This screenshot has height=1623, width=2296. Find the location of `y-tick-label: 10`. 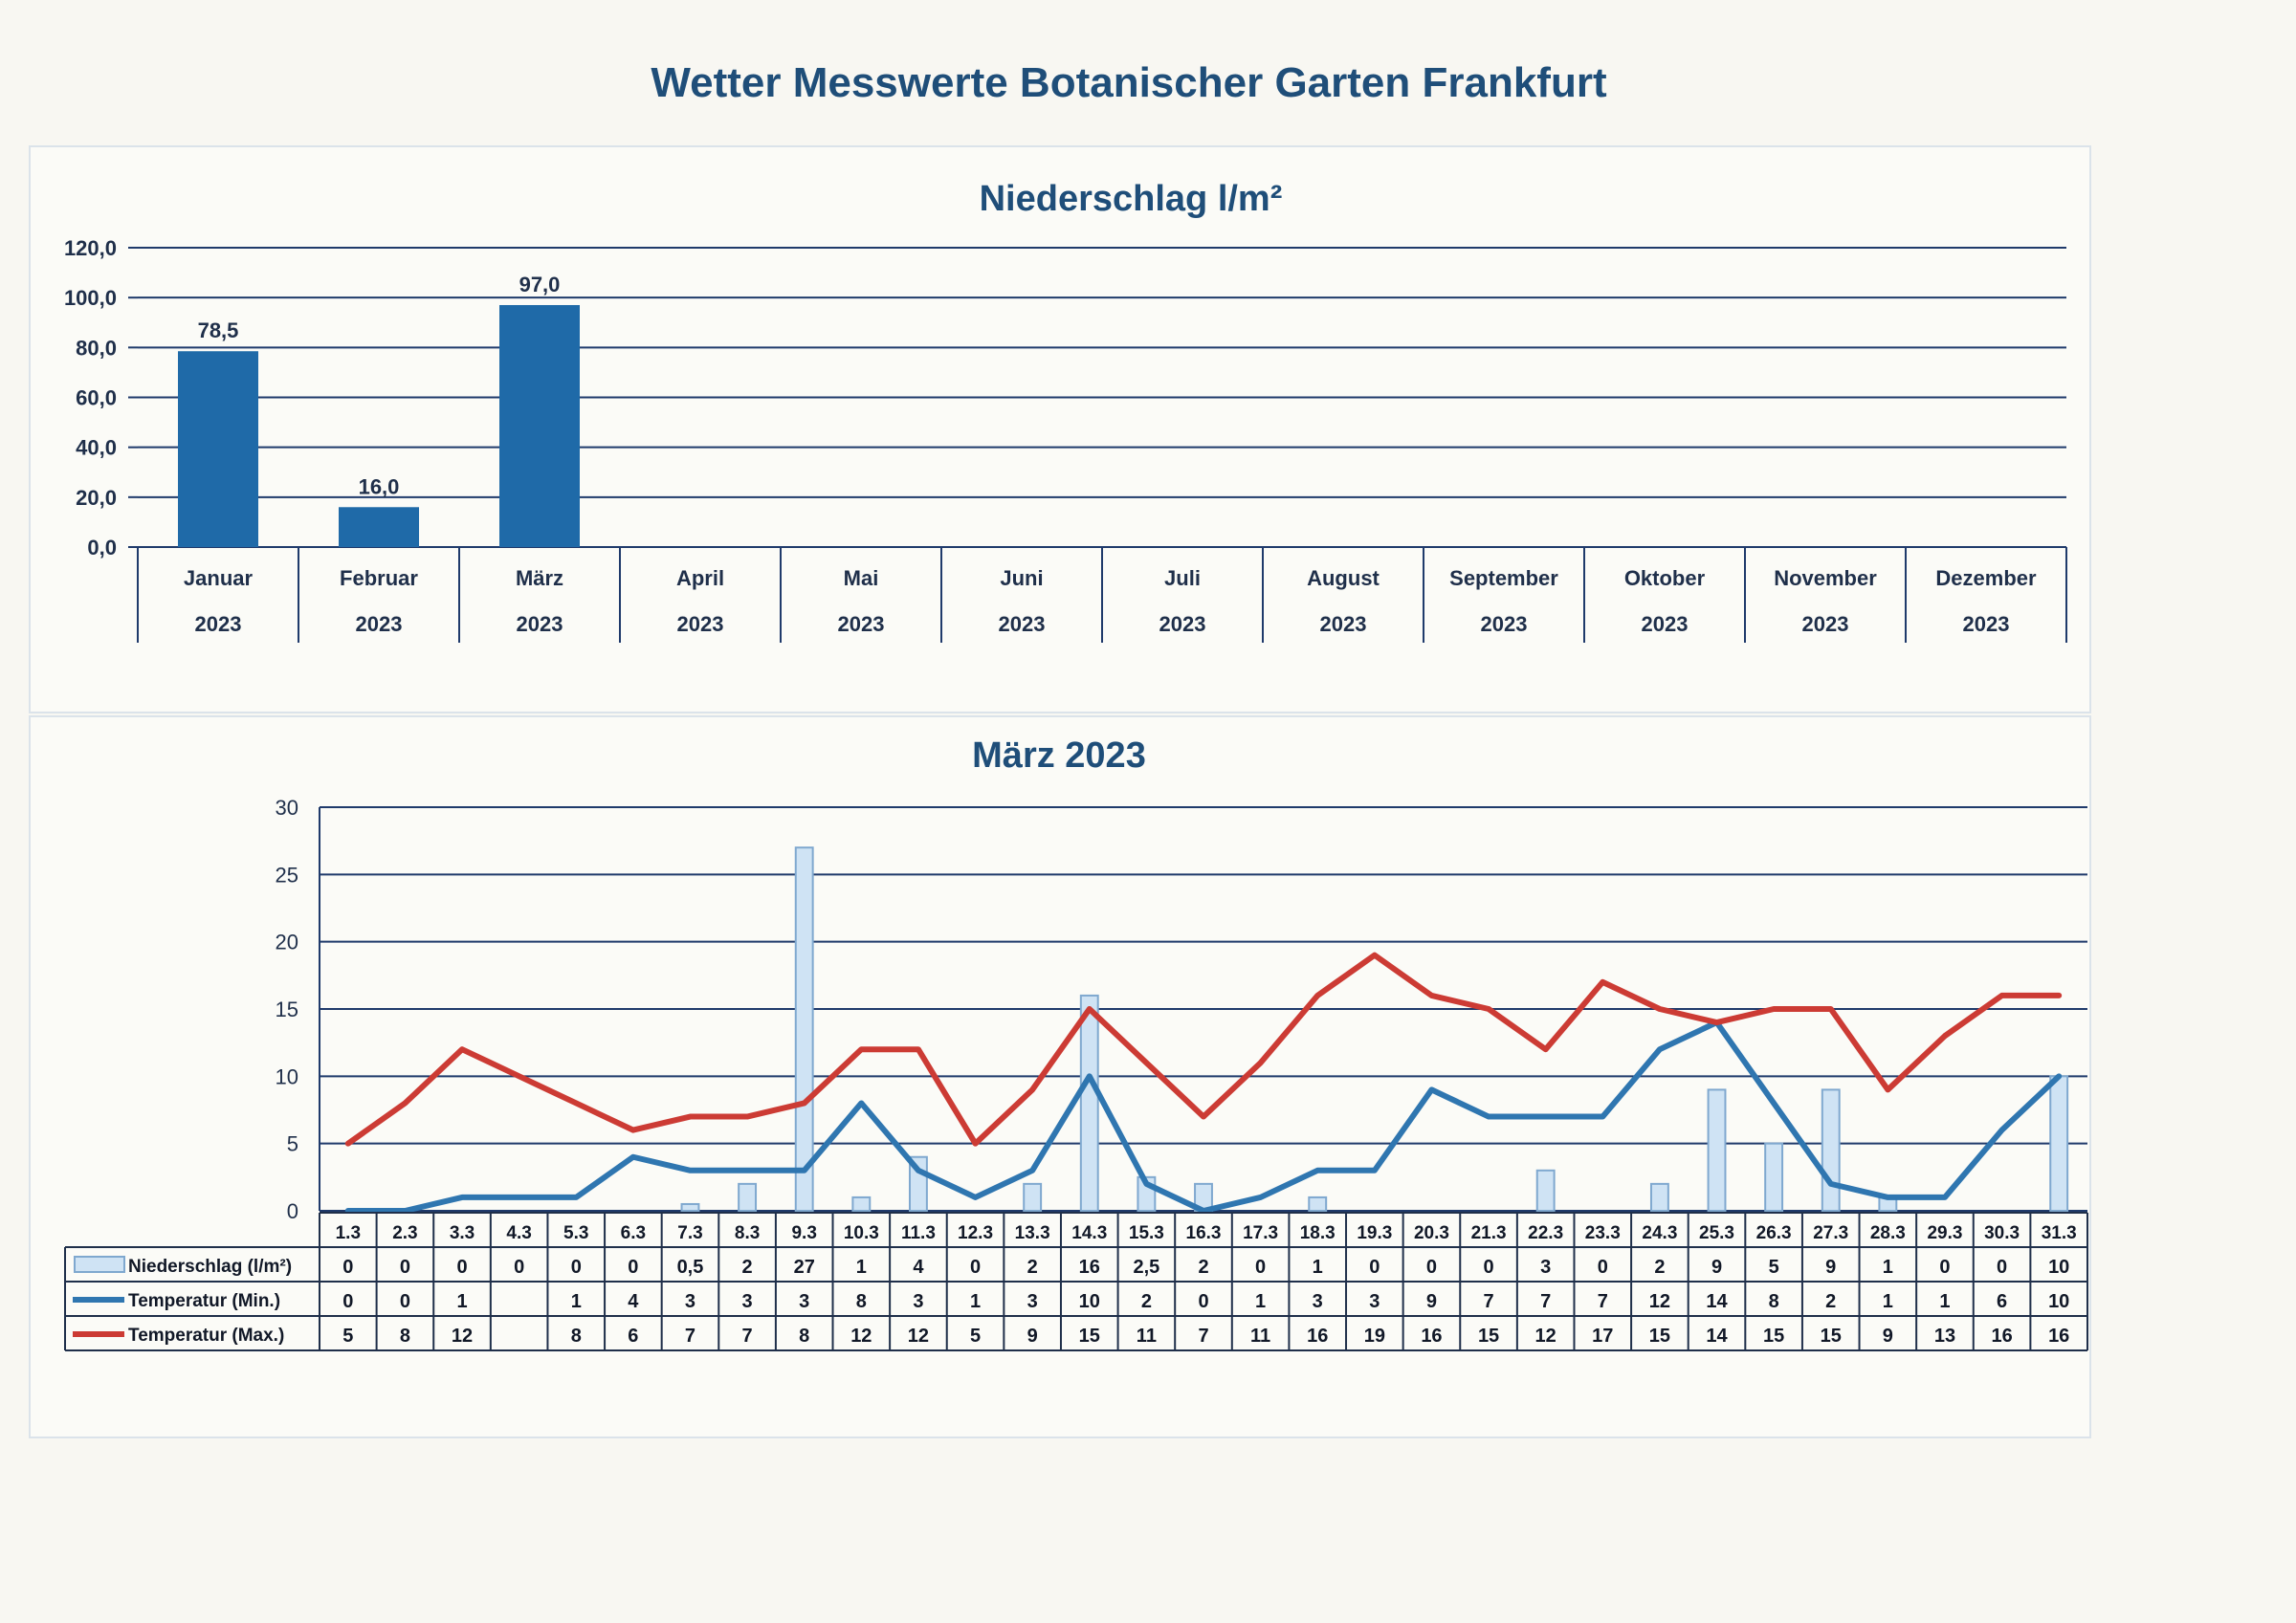

y-tick-label: 10 is located at coordinates (287, 1076).